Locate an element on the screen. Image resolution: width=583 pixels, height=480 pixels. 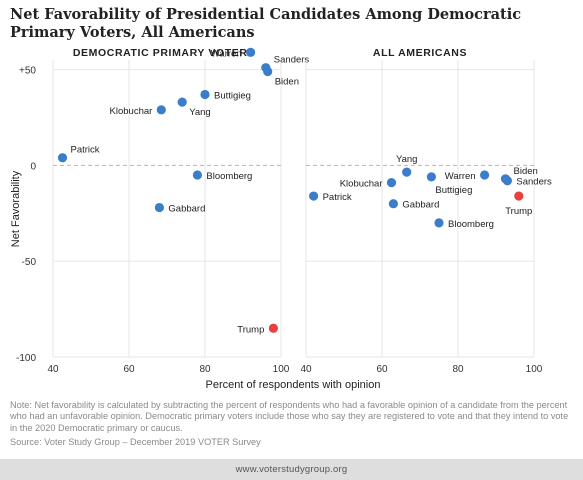
y-tick-label: -50 is located at coordinates (29, 262).